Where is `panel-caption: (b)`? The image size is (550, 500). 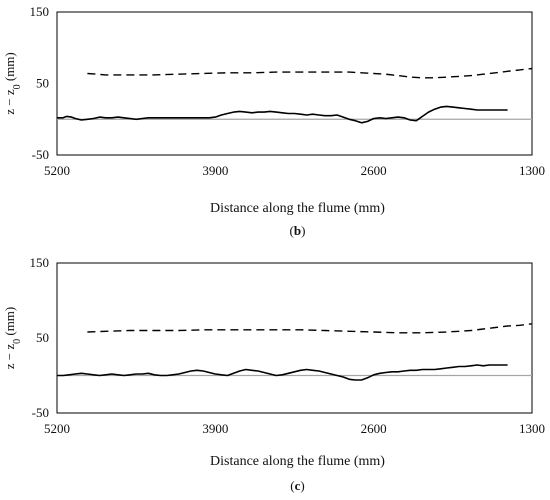
panel-caption: (b) is located at coordinates (298, 230).